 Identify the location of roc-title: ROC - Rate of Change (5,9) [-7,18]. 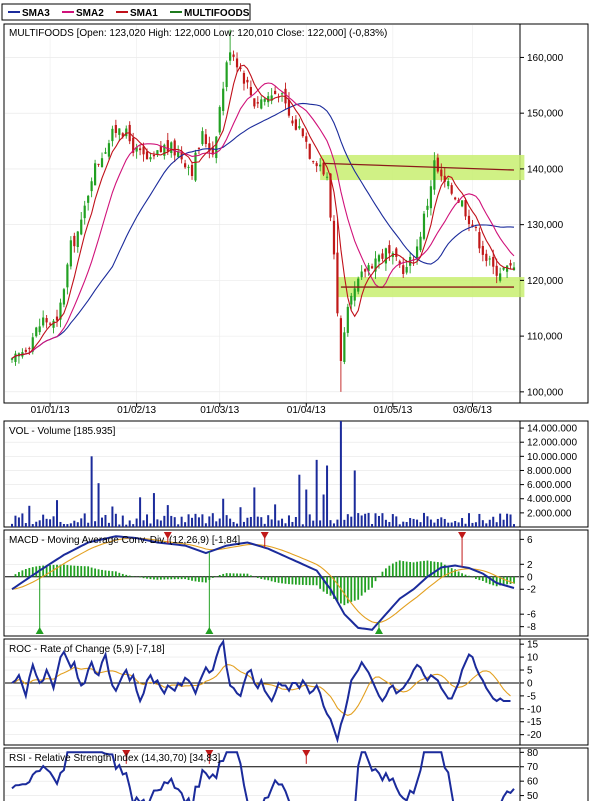
(87, 649).